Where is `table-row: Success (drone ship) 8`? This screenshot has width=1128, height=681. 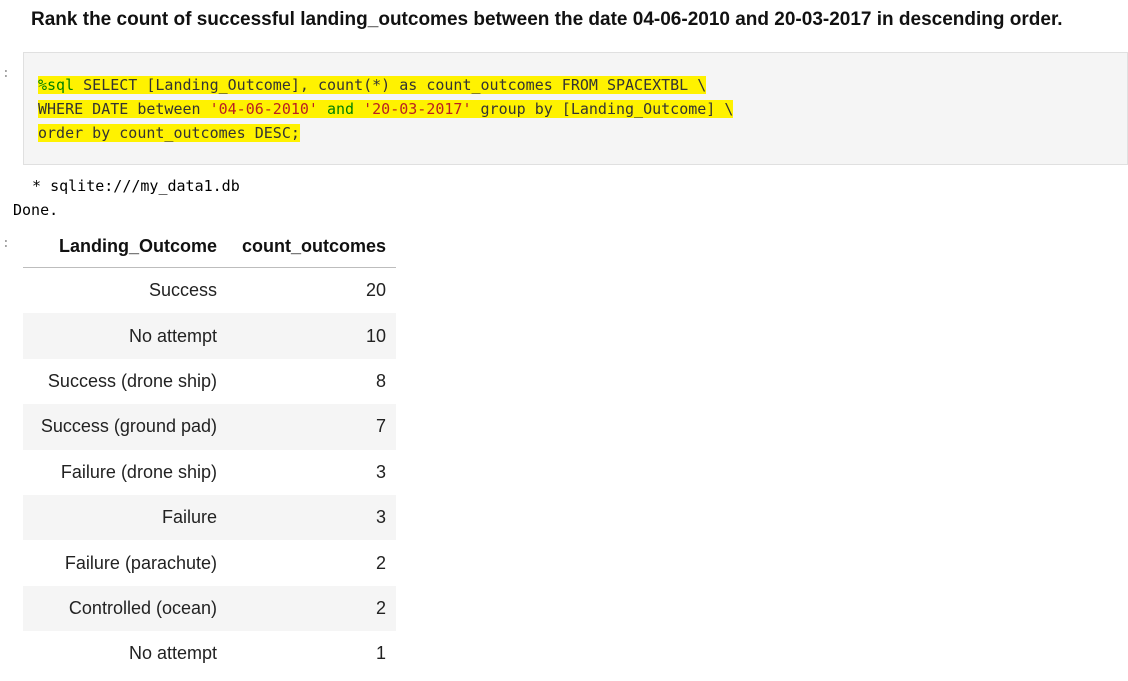 table-row: Success (drone ship) 8 is located at coordinates (209, 381).